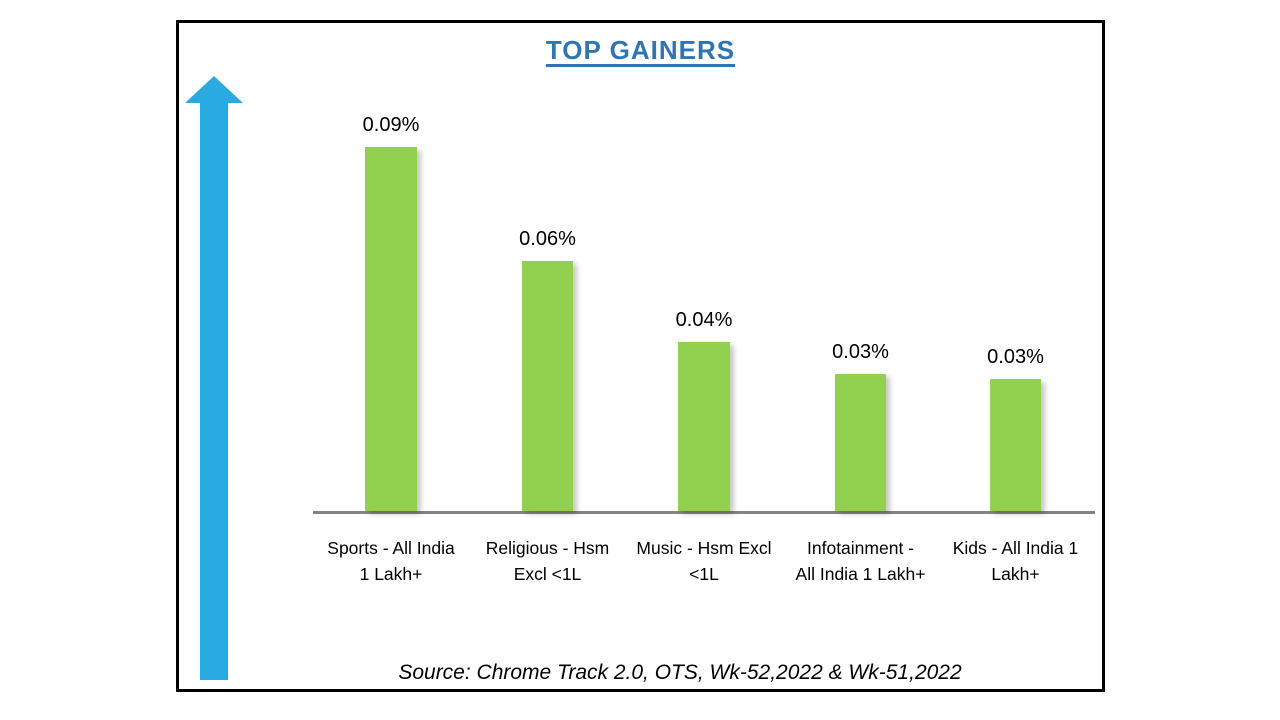 The width and height of the screenshot is (1280, 720). Describe the element at coordinates (861, 561) in the screenshot. I see `category-label-infotainment: Infotainment - All India 1 Lakh+` at that location.